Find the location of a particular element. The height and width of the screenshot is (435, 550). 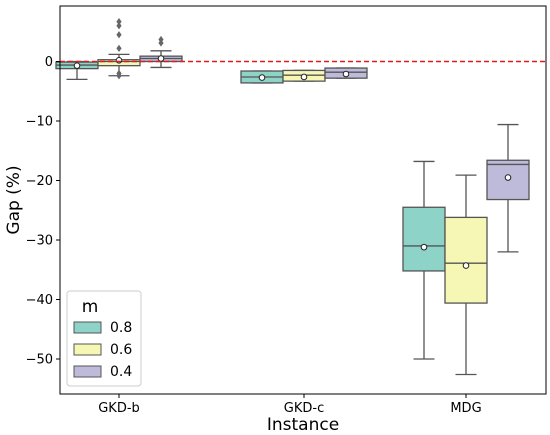

y-tick-label: −30 is located at coordinates (39, 241).